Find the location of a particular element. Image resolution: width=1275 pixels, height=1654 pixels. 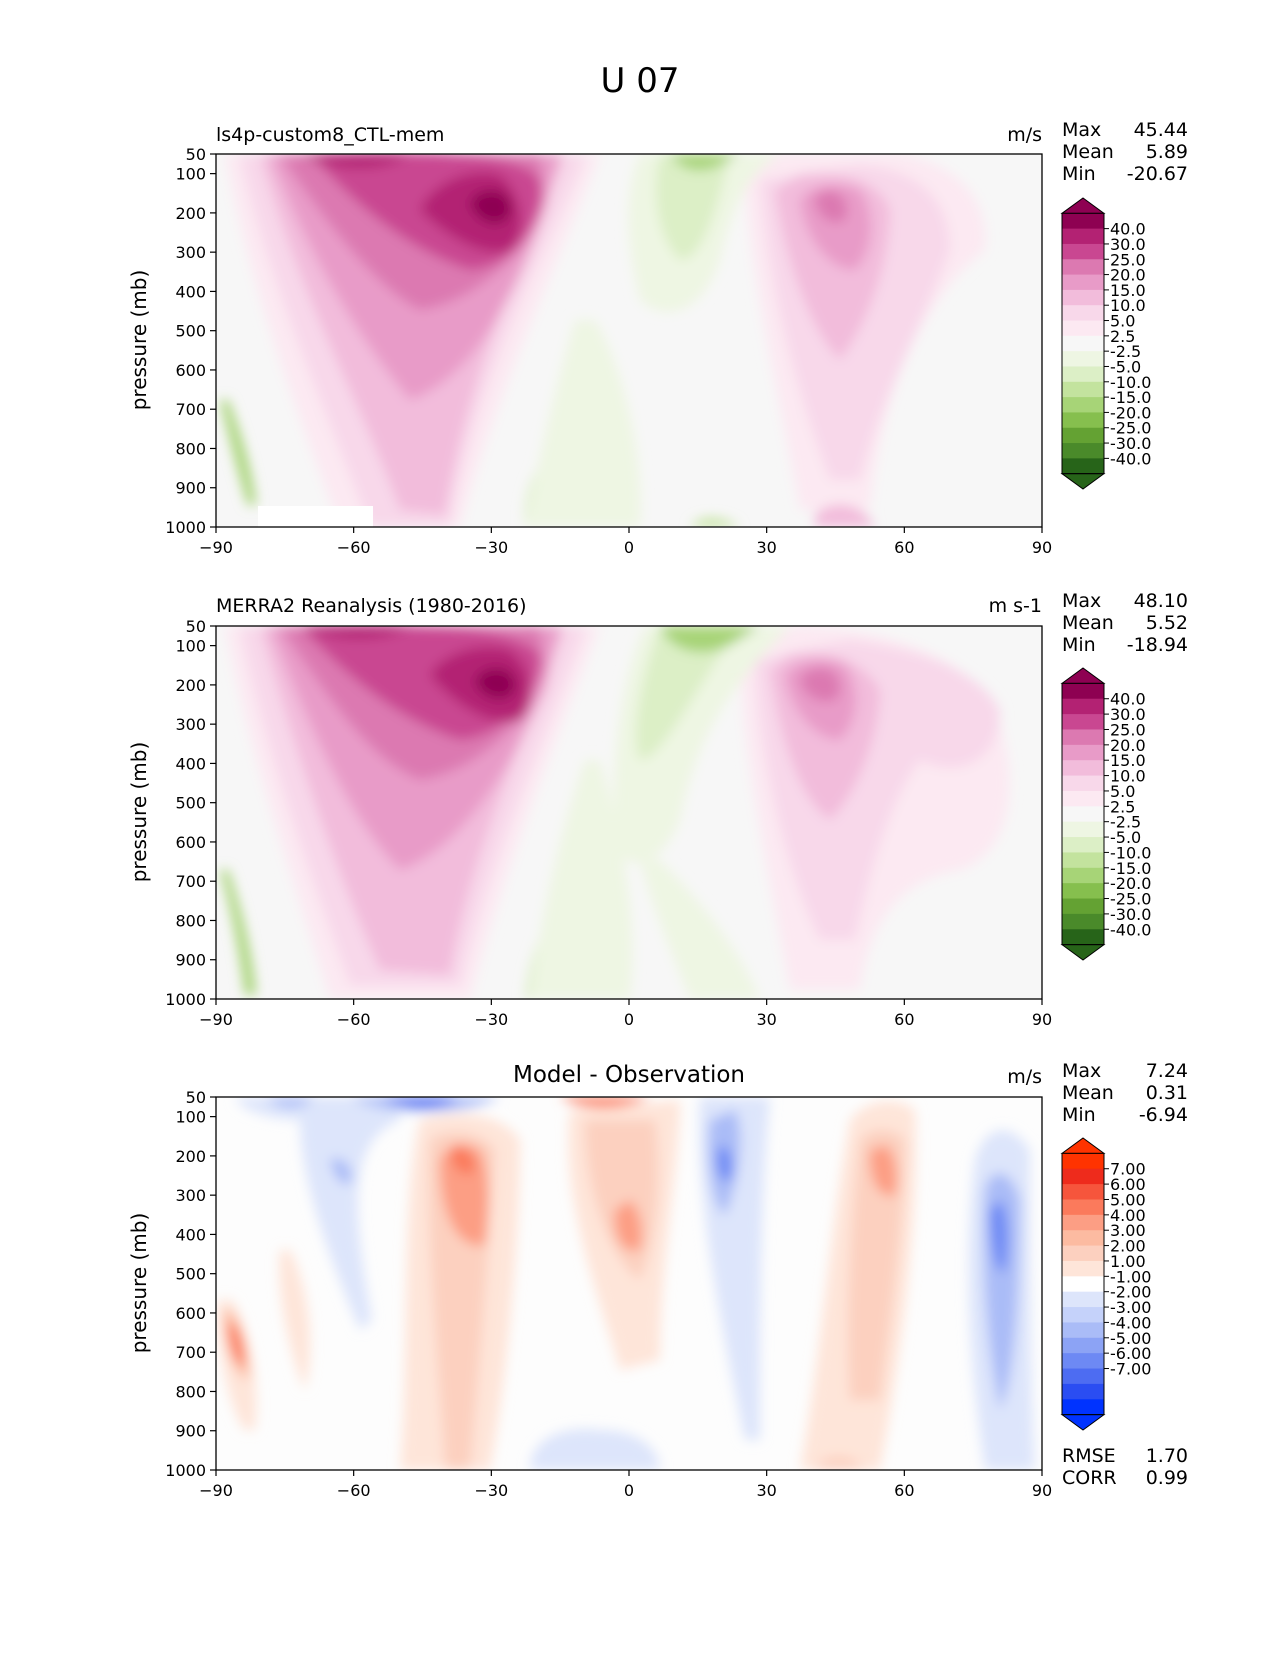

colorbar-tick-label: 1.00 is located at coordinates (1128, 1261).